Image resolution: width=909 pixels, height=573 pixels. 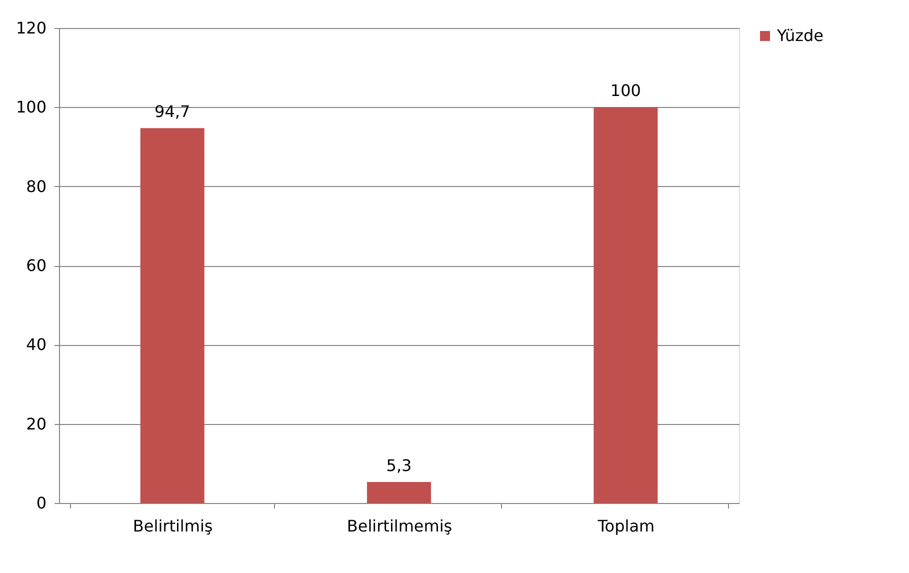 I want to click on x-tick-label: Toplam, so click(x=625, y=526).